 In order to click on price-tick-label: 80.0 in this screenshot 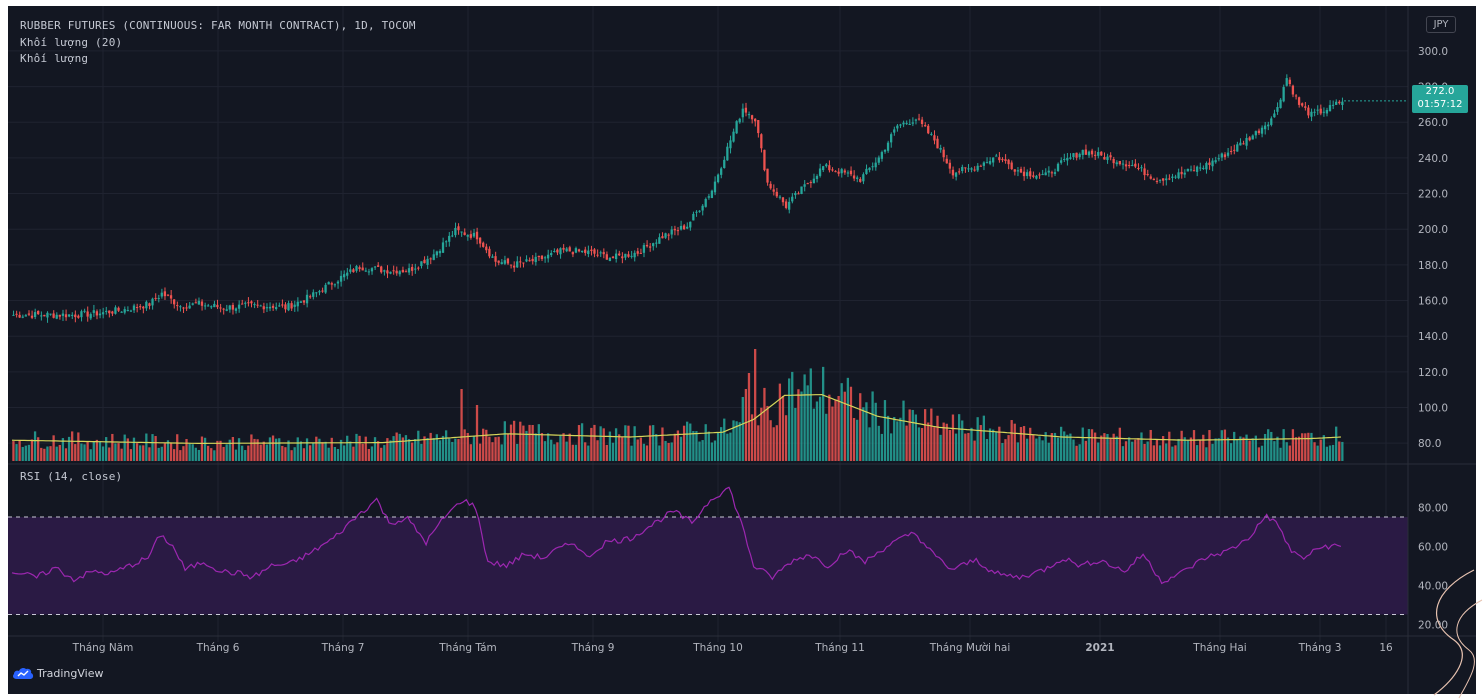, I will do `click(1429, 444)`.